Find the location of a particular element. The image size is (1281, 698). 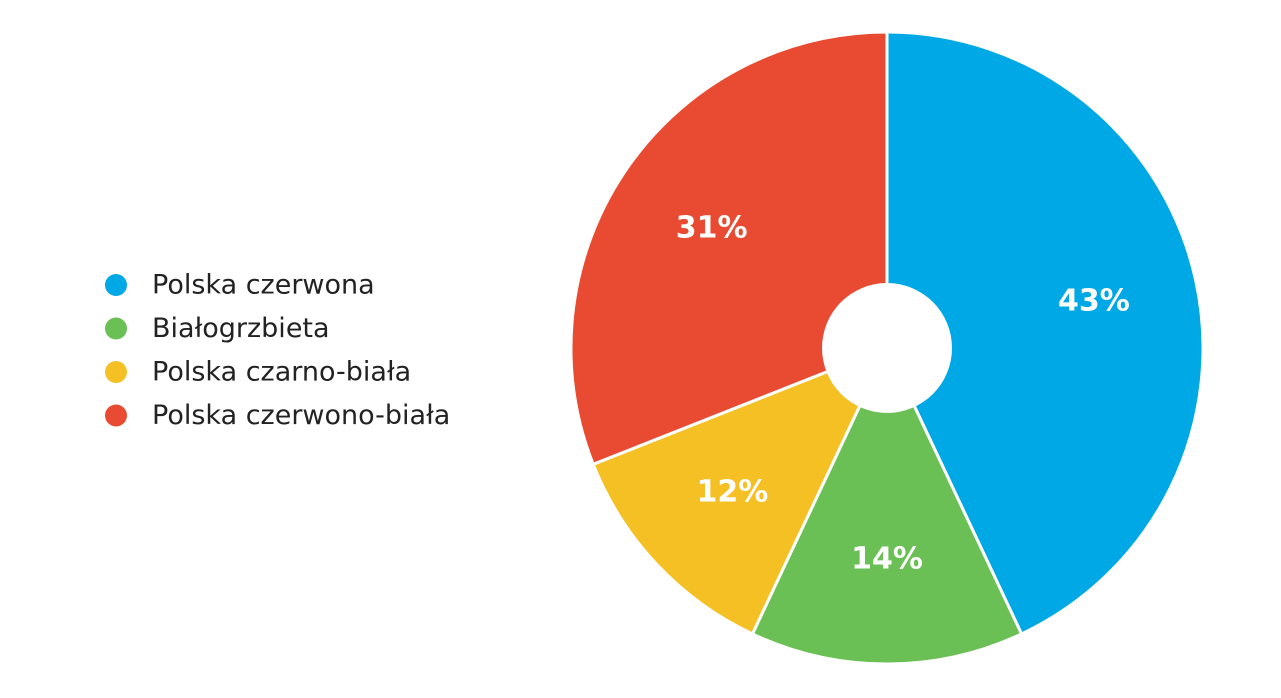

legend-label: Białogrzbieta is located at coordinates (241, 328).